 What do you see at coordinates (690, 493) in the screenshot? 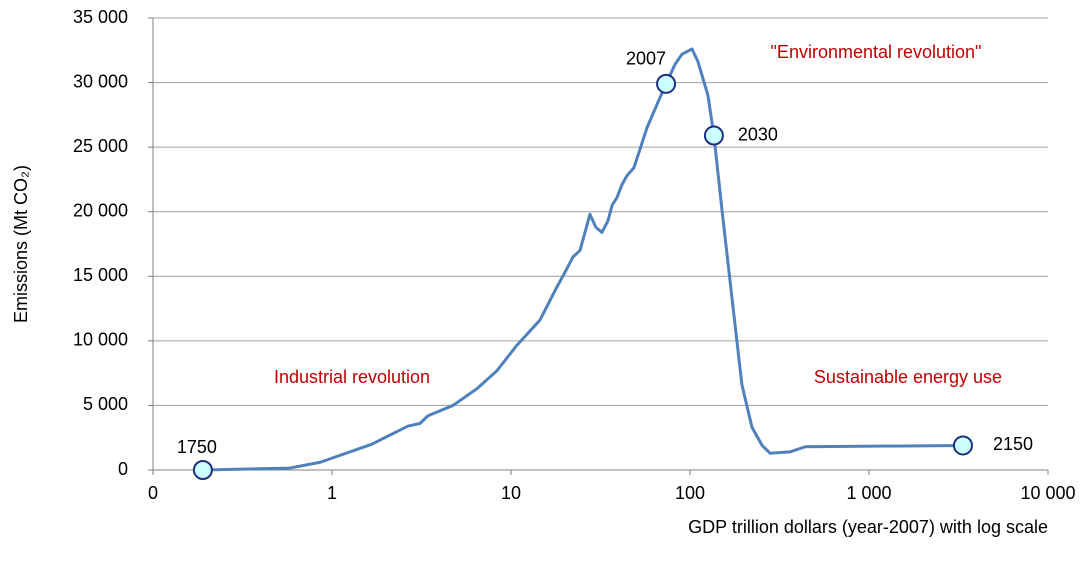
I see `x-tick-label: 100` at bounding box center [690, 493].